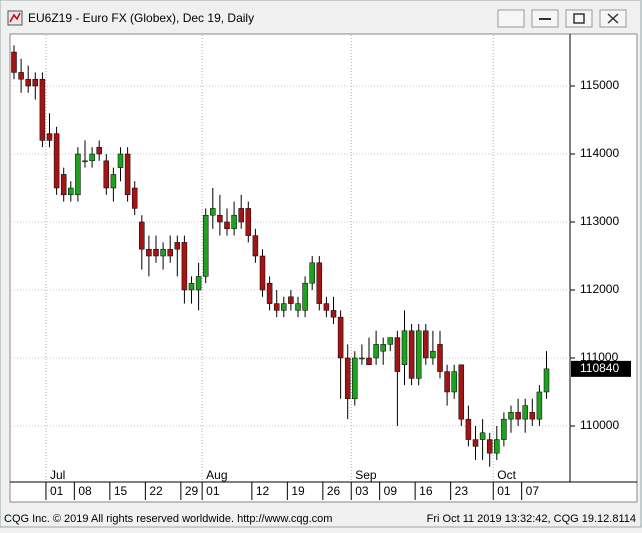 This screenshot has height=533, width=642. I want to click on maximize-button, so click(579, 18).